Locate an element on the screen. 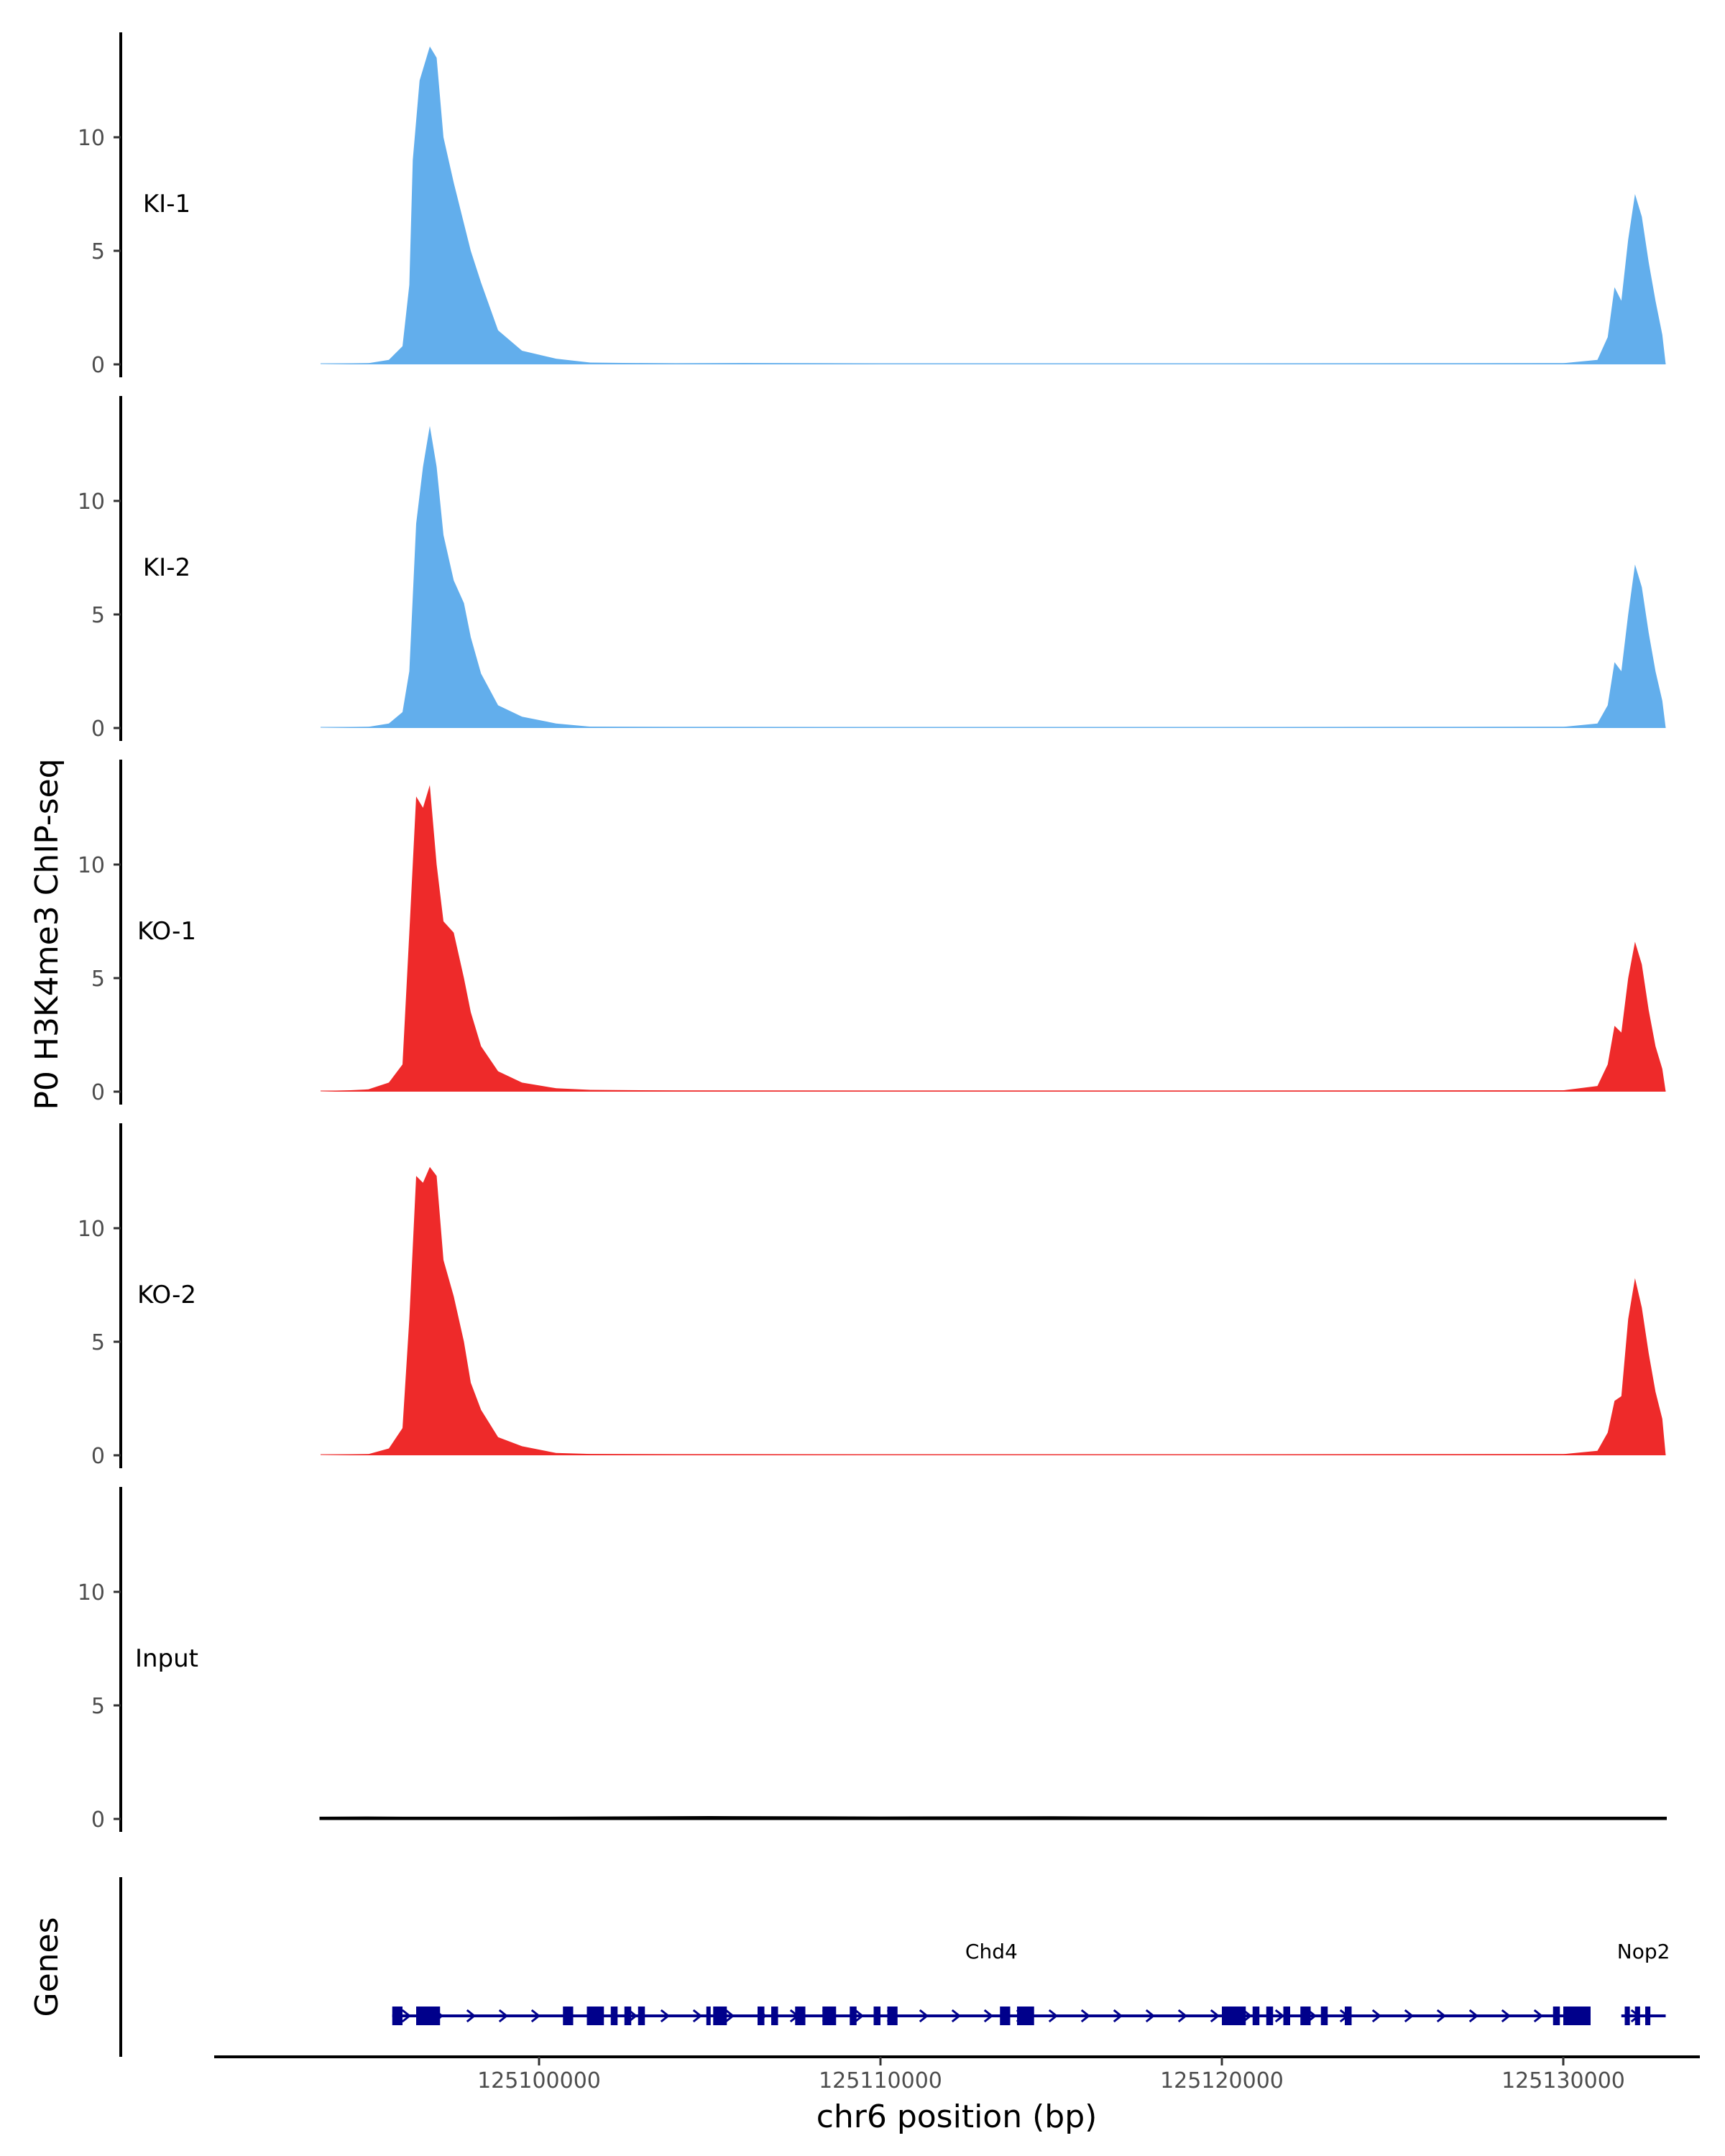 Image resolution: width=1725 pixels, height=2156 pixels. x-axis-title: chr6 position (bp) is located at coordinates (957, 2117).